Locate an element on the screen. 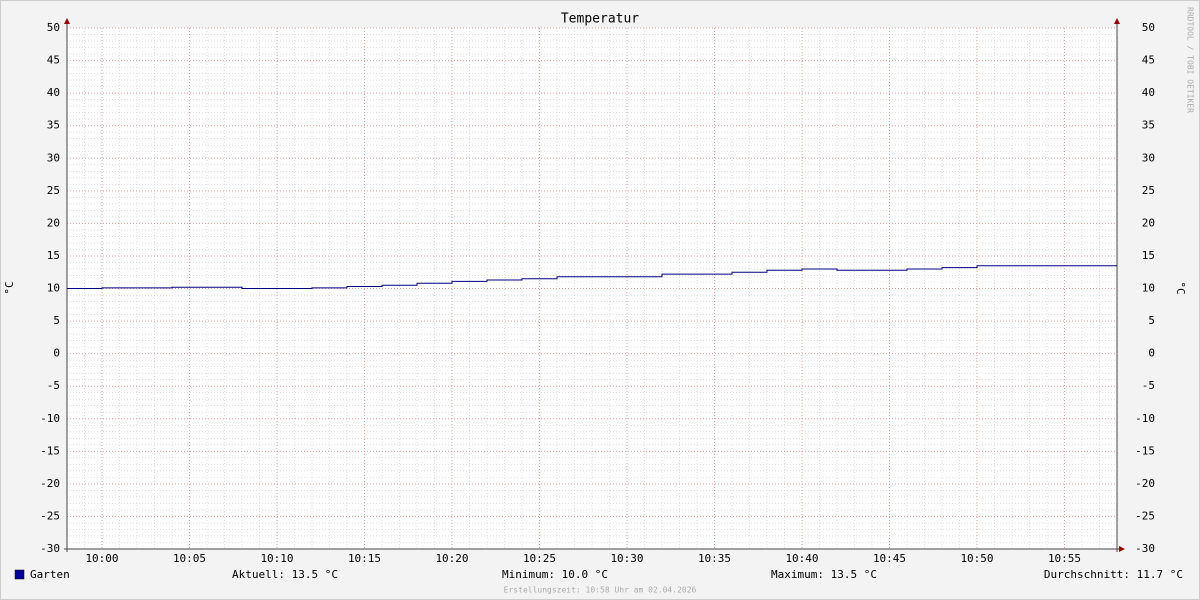 The image size is (1200, 600). y2-tick-label: 45 is located at coordinates (1148, 60).